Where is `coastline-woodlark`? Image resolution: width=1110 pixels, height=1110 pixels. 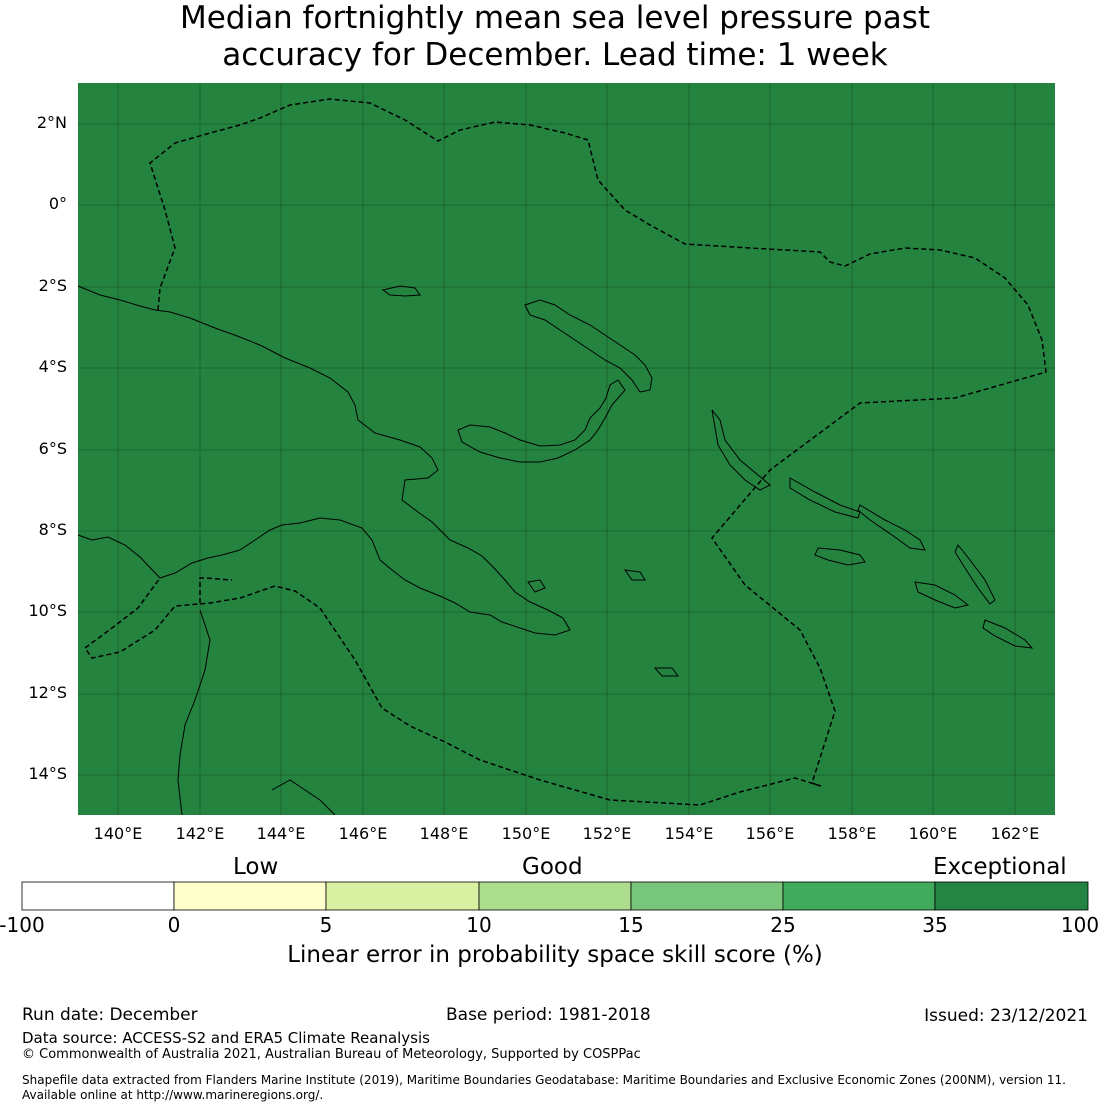 coastline-woodlark is located at coordinates (634, 575).